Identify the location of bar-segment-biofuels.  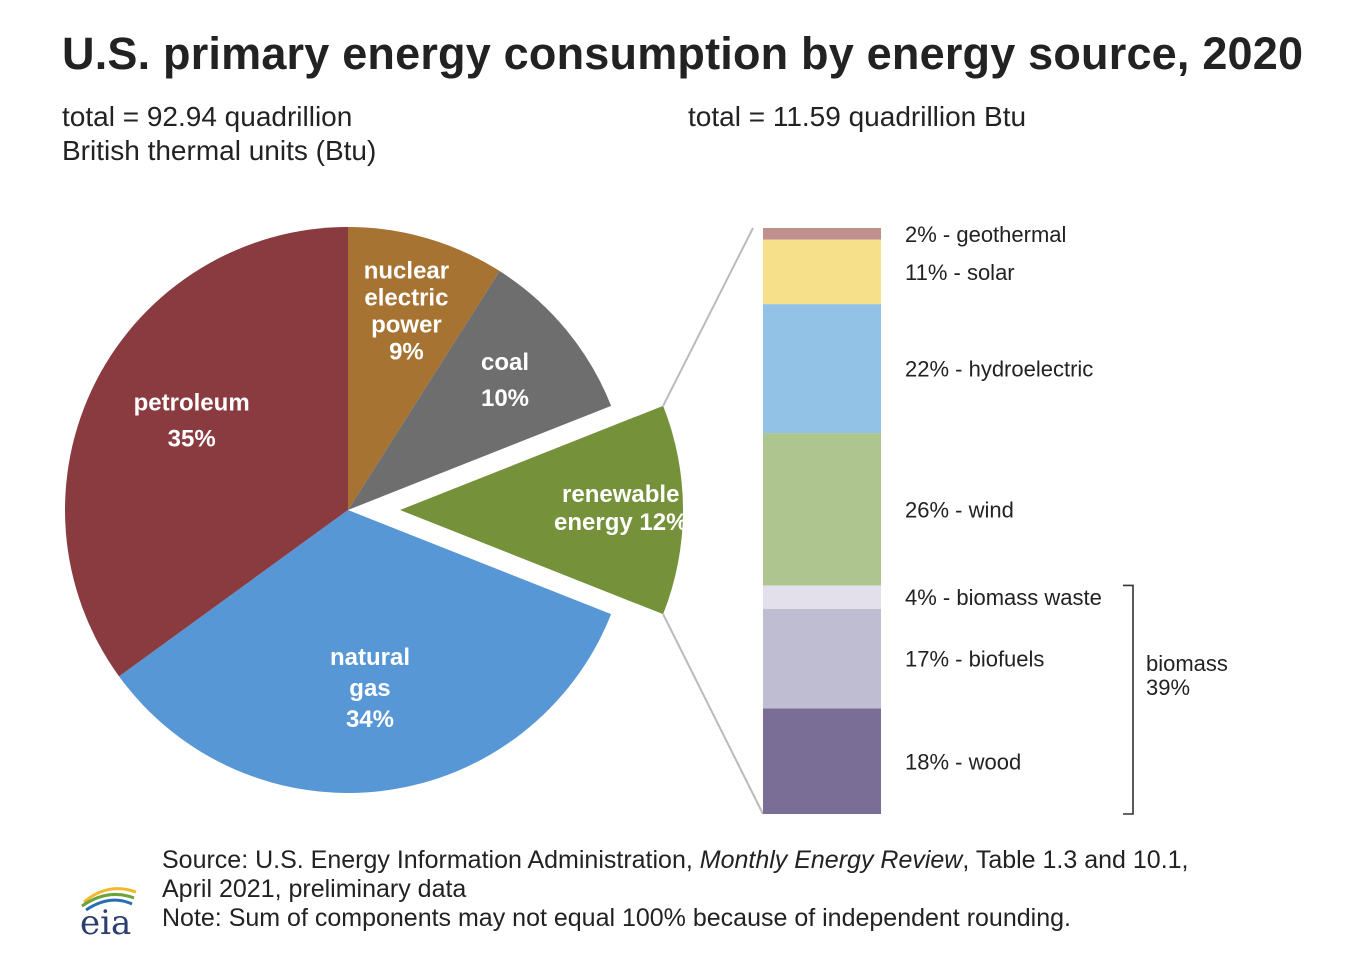
(822, 658).